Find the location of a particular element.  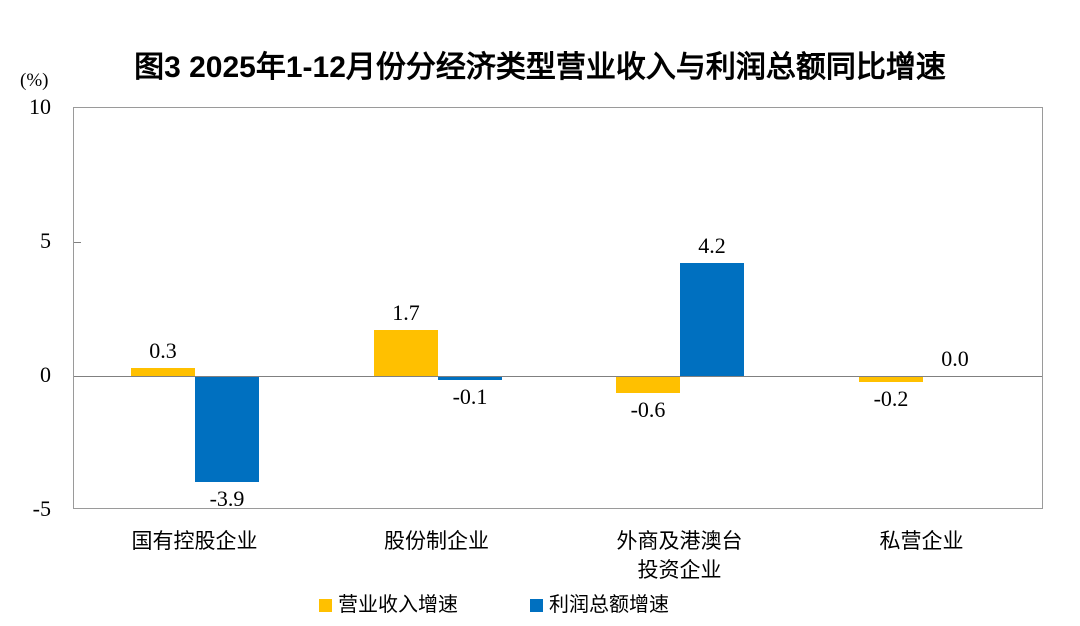

x-category-label: 国有控股企业 is located at coordinates (194, 541).